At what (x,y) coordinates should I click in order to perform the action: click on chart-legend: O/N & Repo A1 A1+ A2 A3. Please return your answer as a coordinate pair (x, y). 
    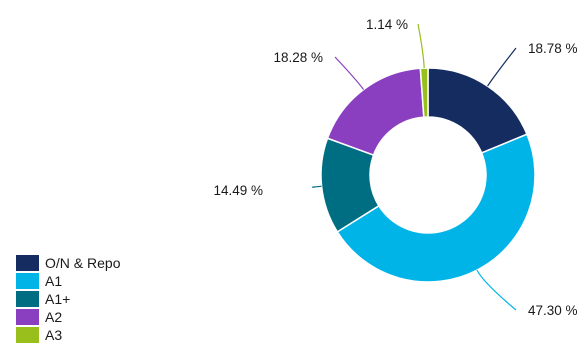
    Looking at the image, I should click on (68, 299).